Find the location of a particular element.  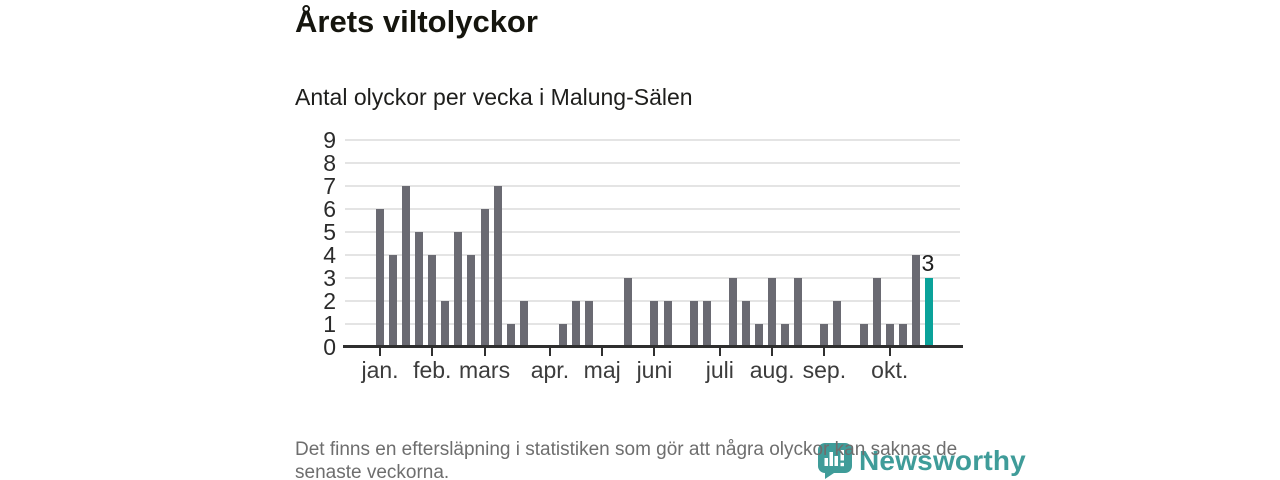

x-axis-line is located at coordinates (653, 346).